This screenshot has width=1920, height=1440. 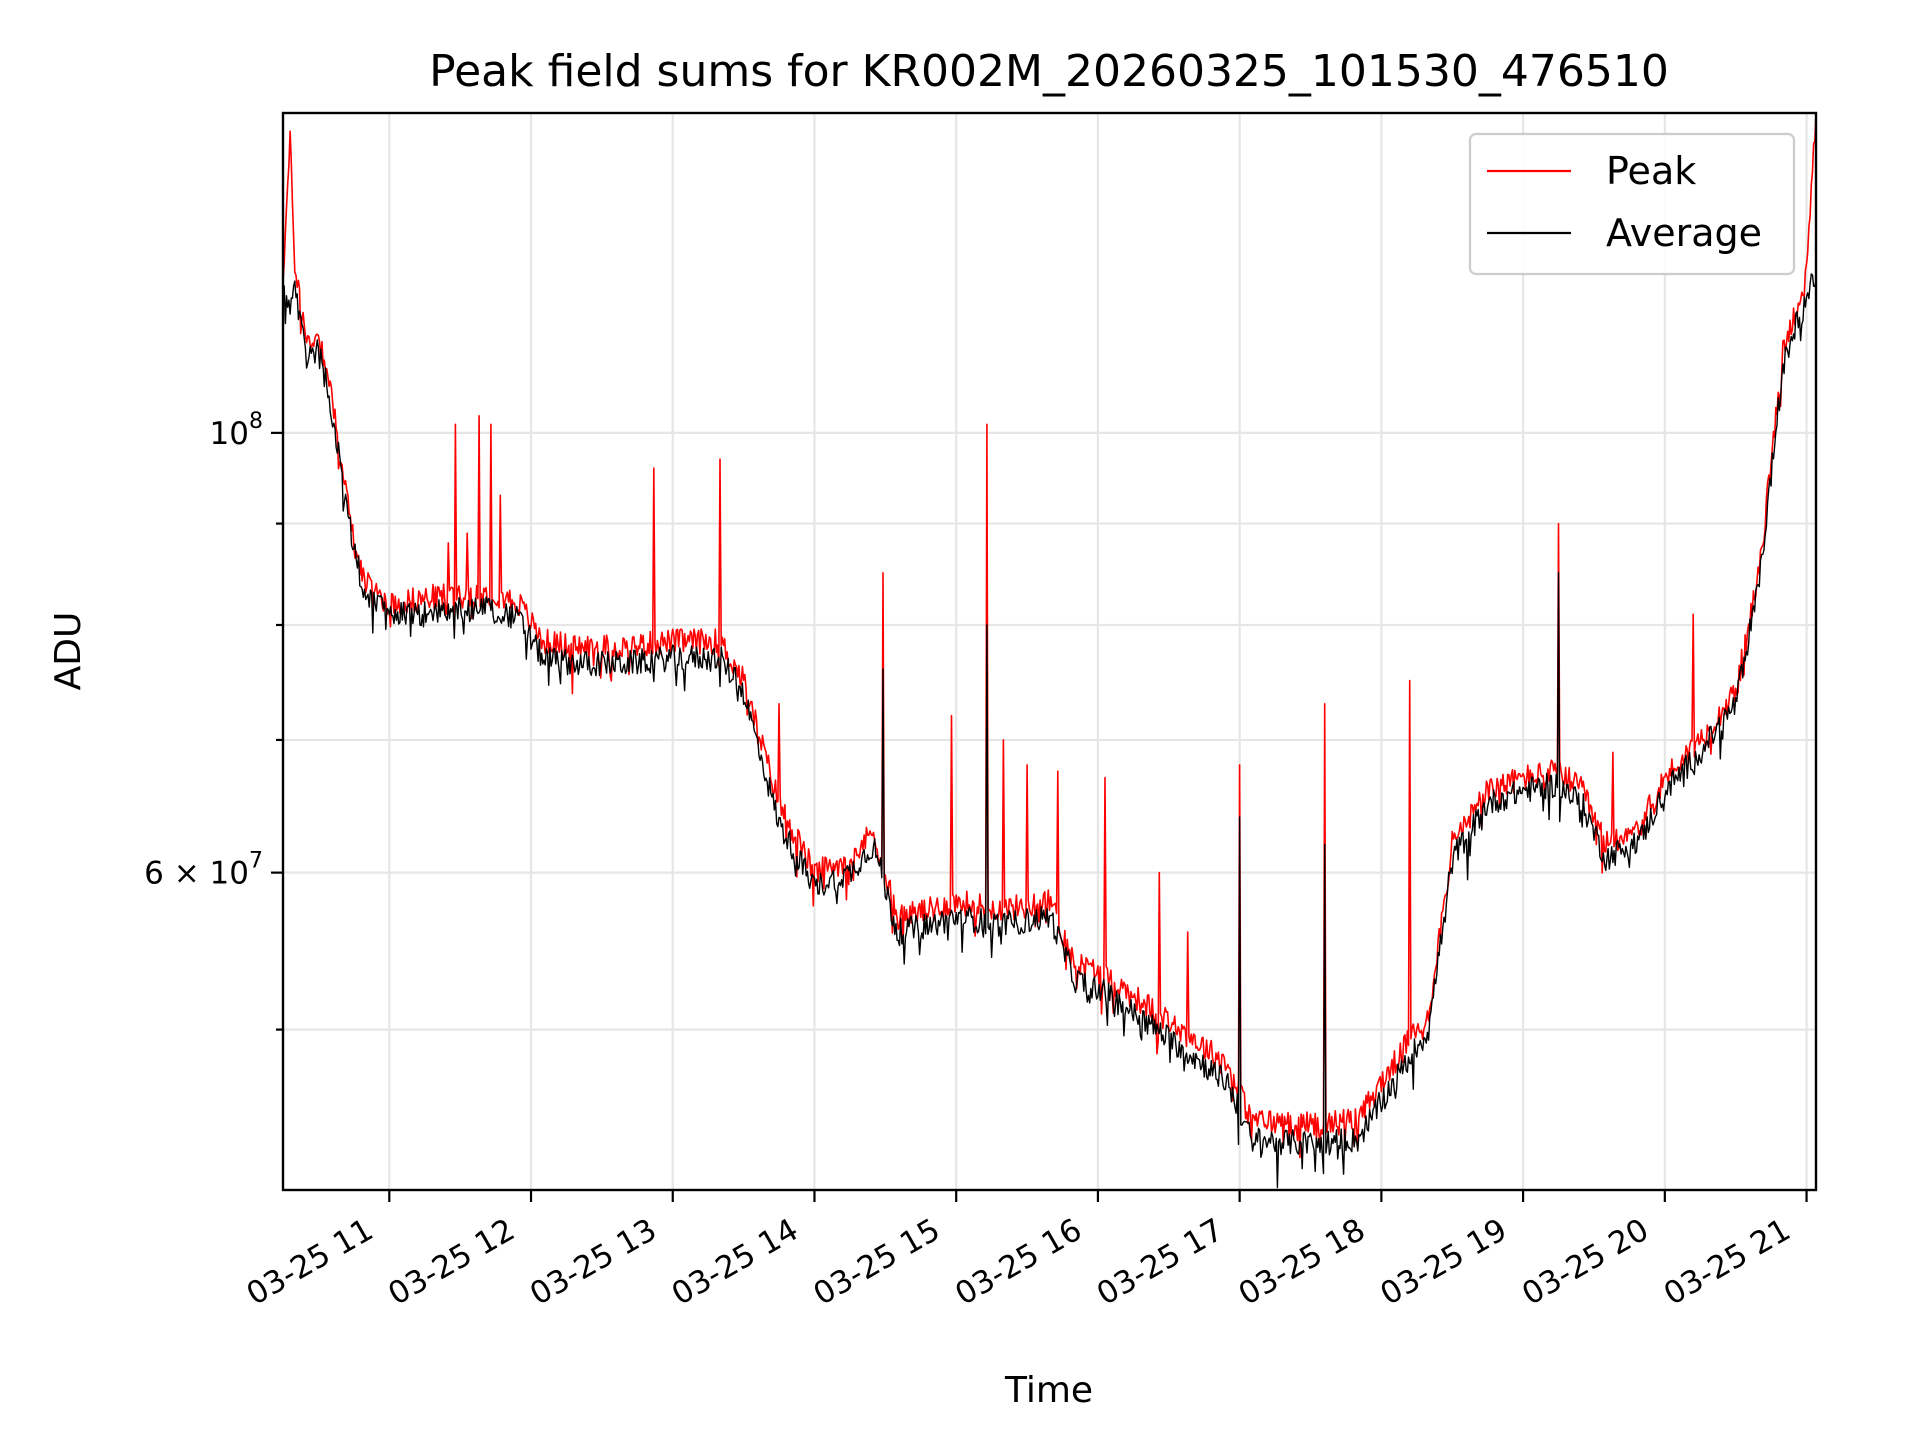 I want to click on x-tick-label: 03-25 21, so click(x=1727, y=1262).